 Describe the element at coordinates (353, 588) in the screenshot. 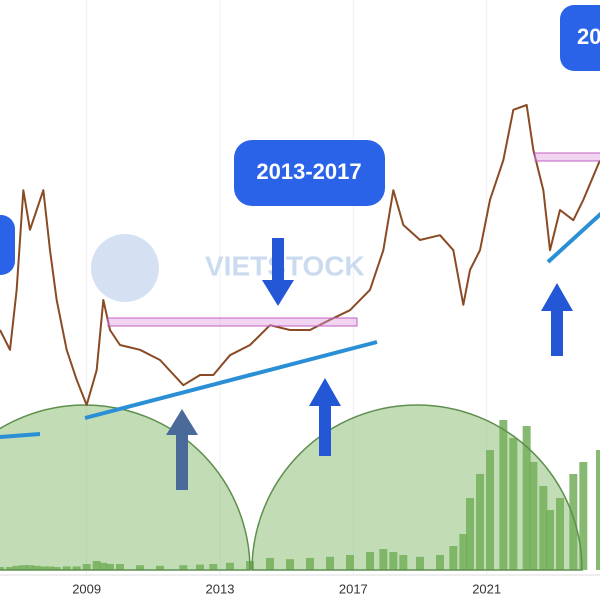

I see `x-tick-label: 2017` at that location.